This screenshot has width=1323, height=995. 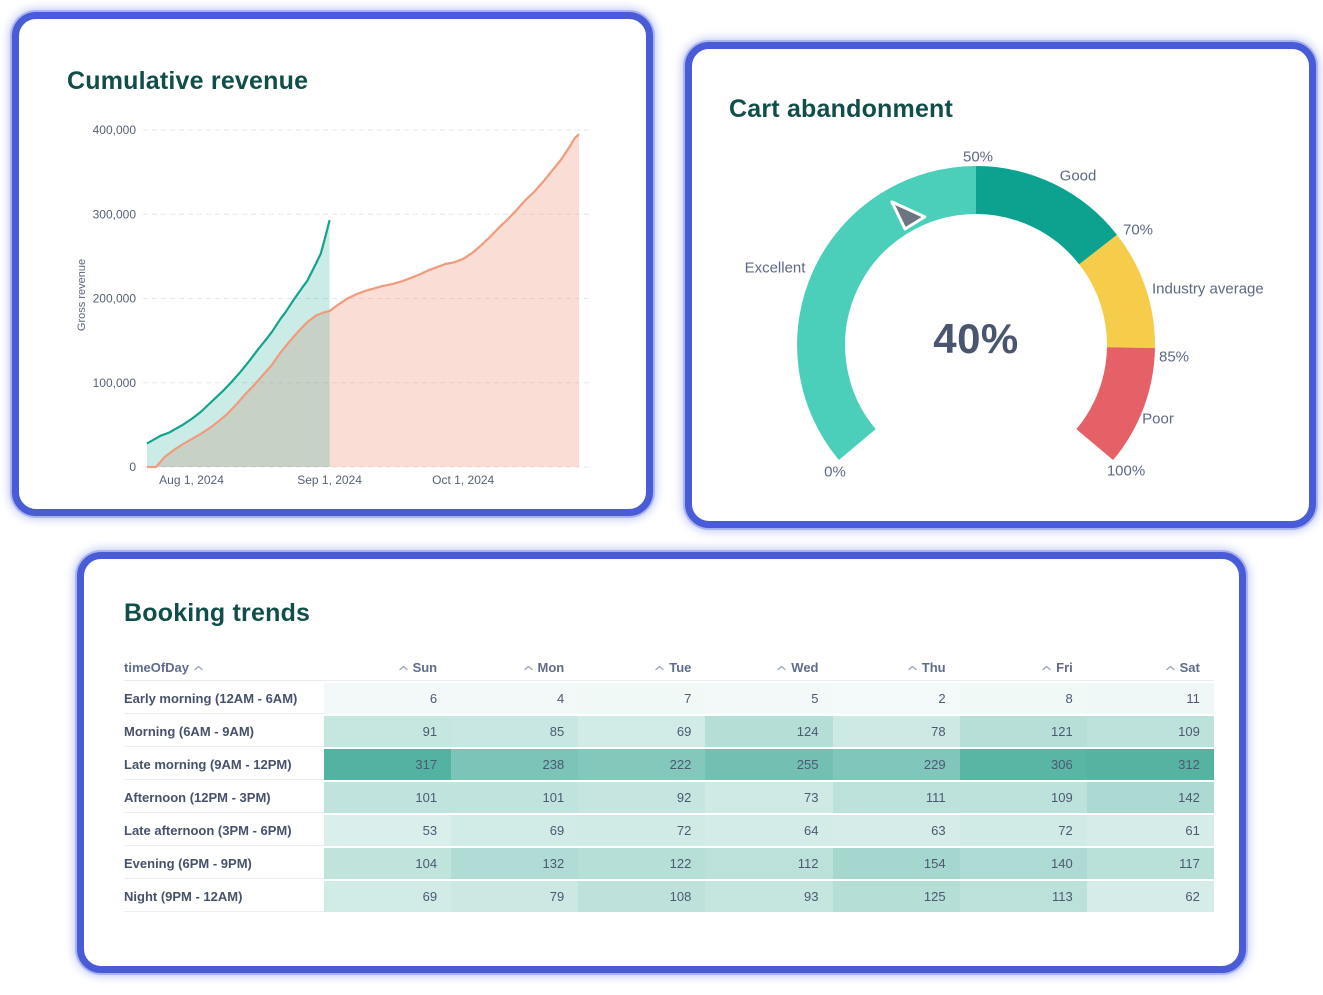 What do you see at coordinates (224, 764) in the screenshot?
I see `row-label: Late morning (9AM - 12PM)` at bounding box center [224, 764].